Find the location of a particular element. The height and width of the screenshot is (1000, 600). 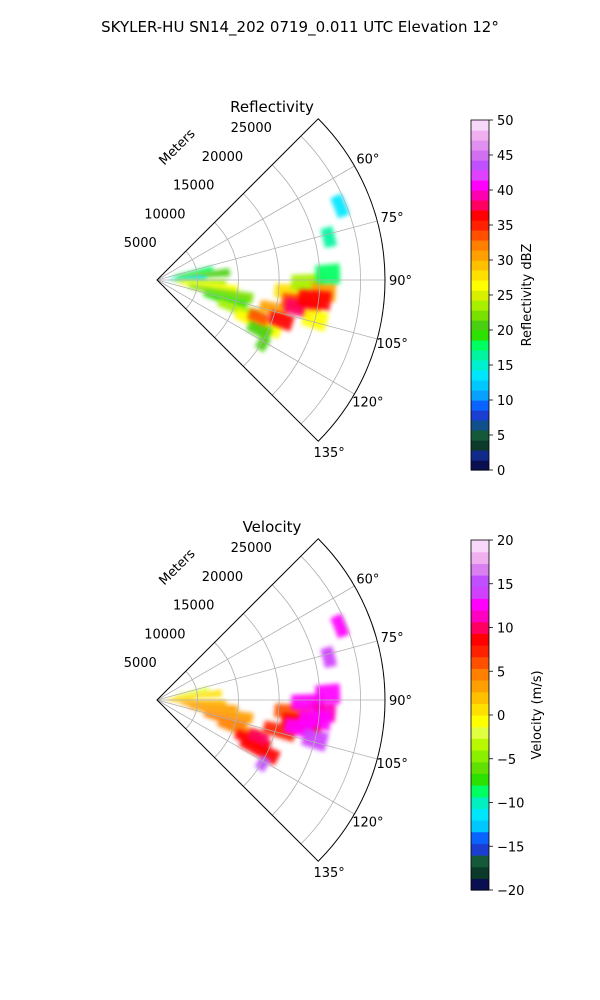

velocity-polar-grid is located at coordinates (271, 700).